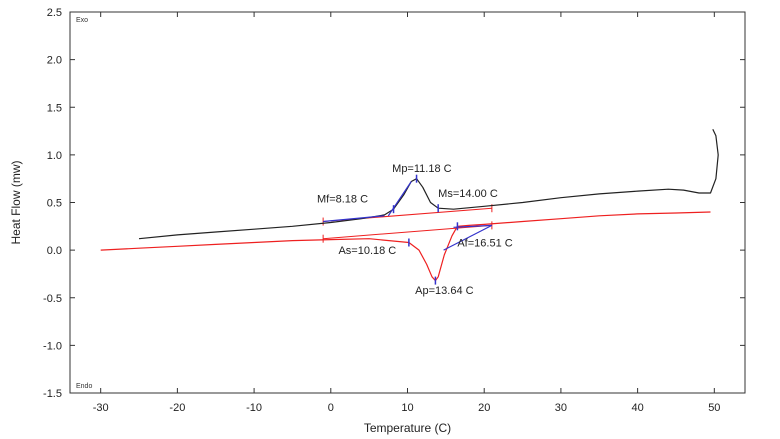 Image resolution: width=780 pixels, height=439 pixels. Describe the element at coordinates (407, 232) in the screenshot. I see `heating-baseline` at that location.